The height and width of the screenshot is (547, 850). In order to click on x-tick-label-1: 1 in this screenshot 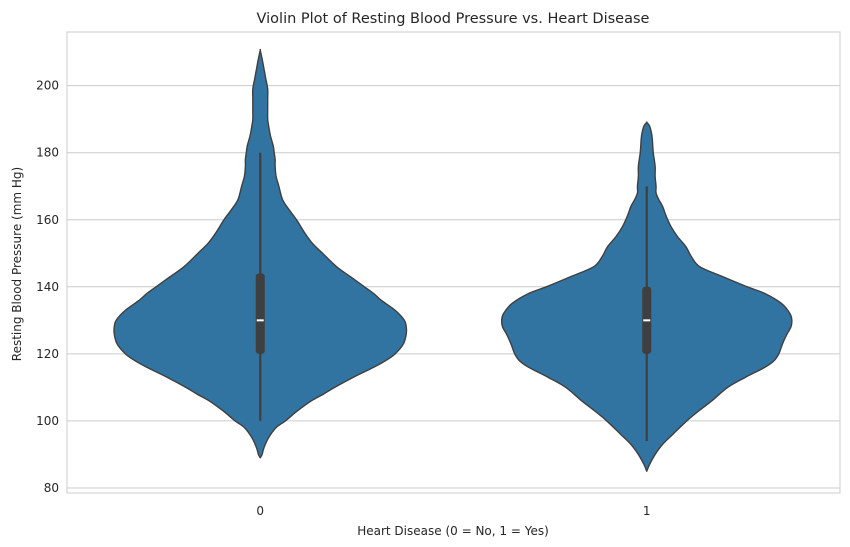, I will do `click(647, 511)`.